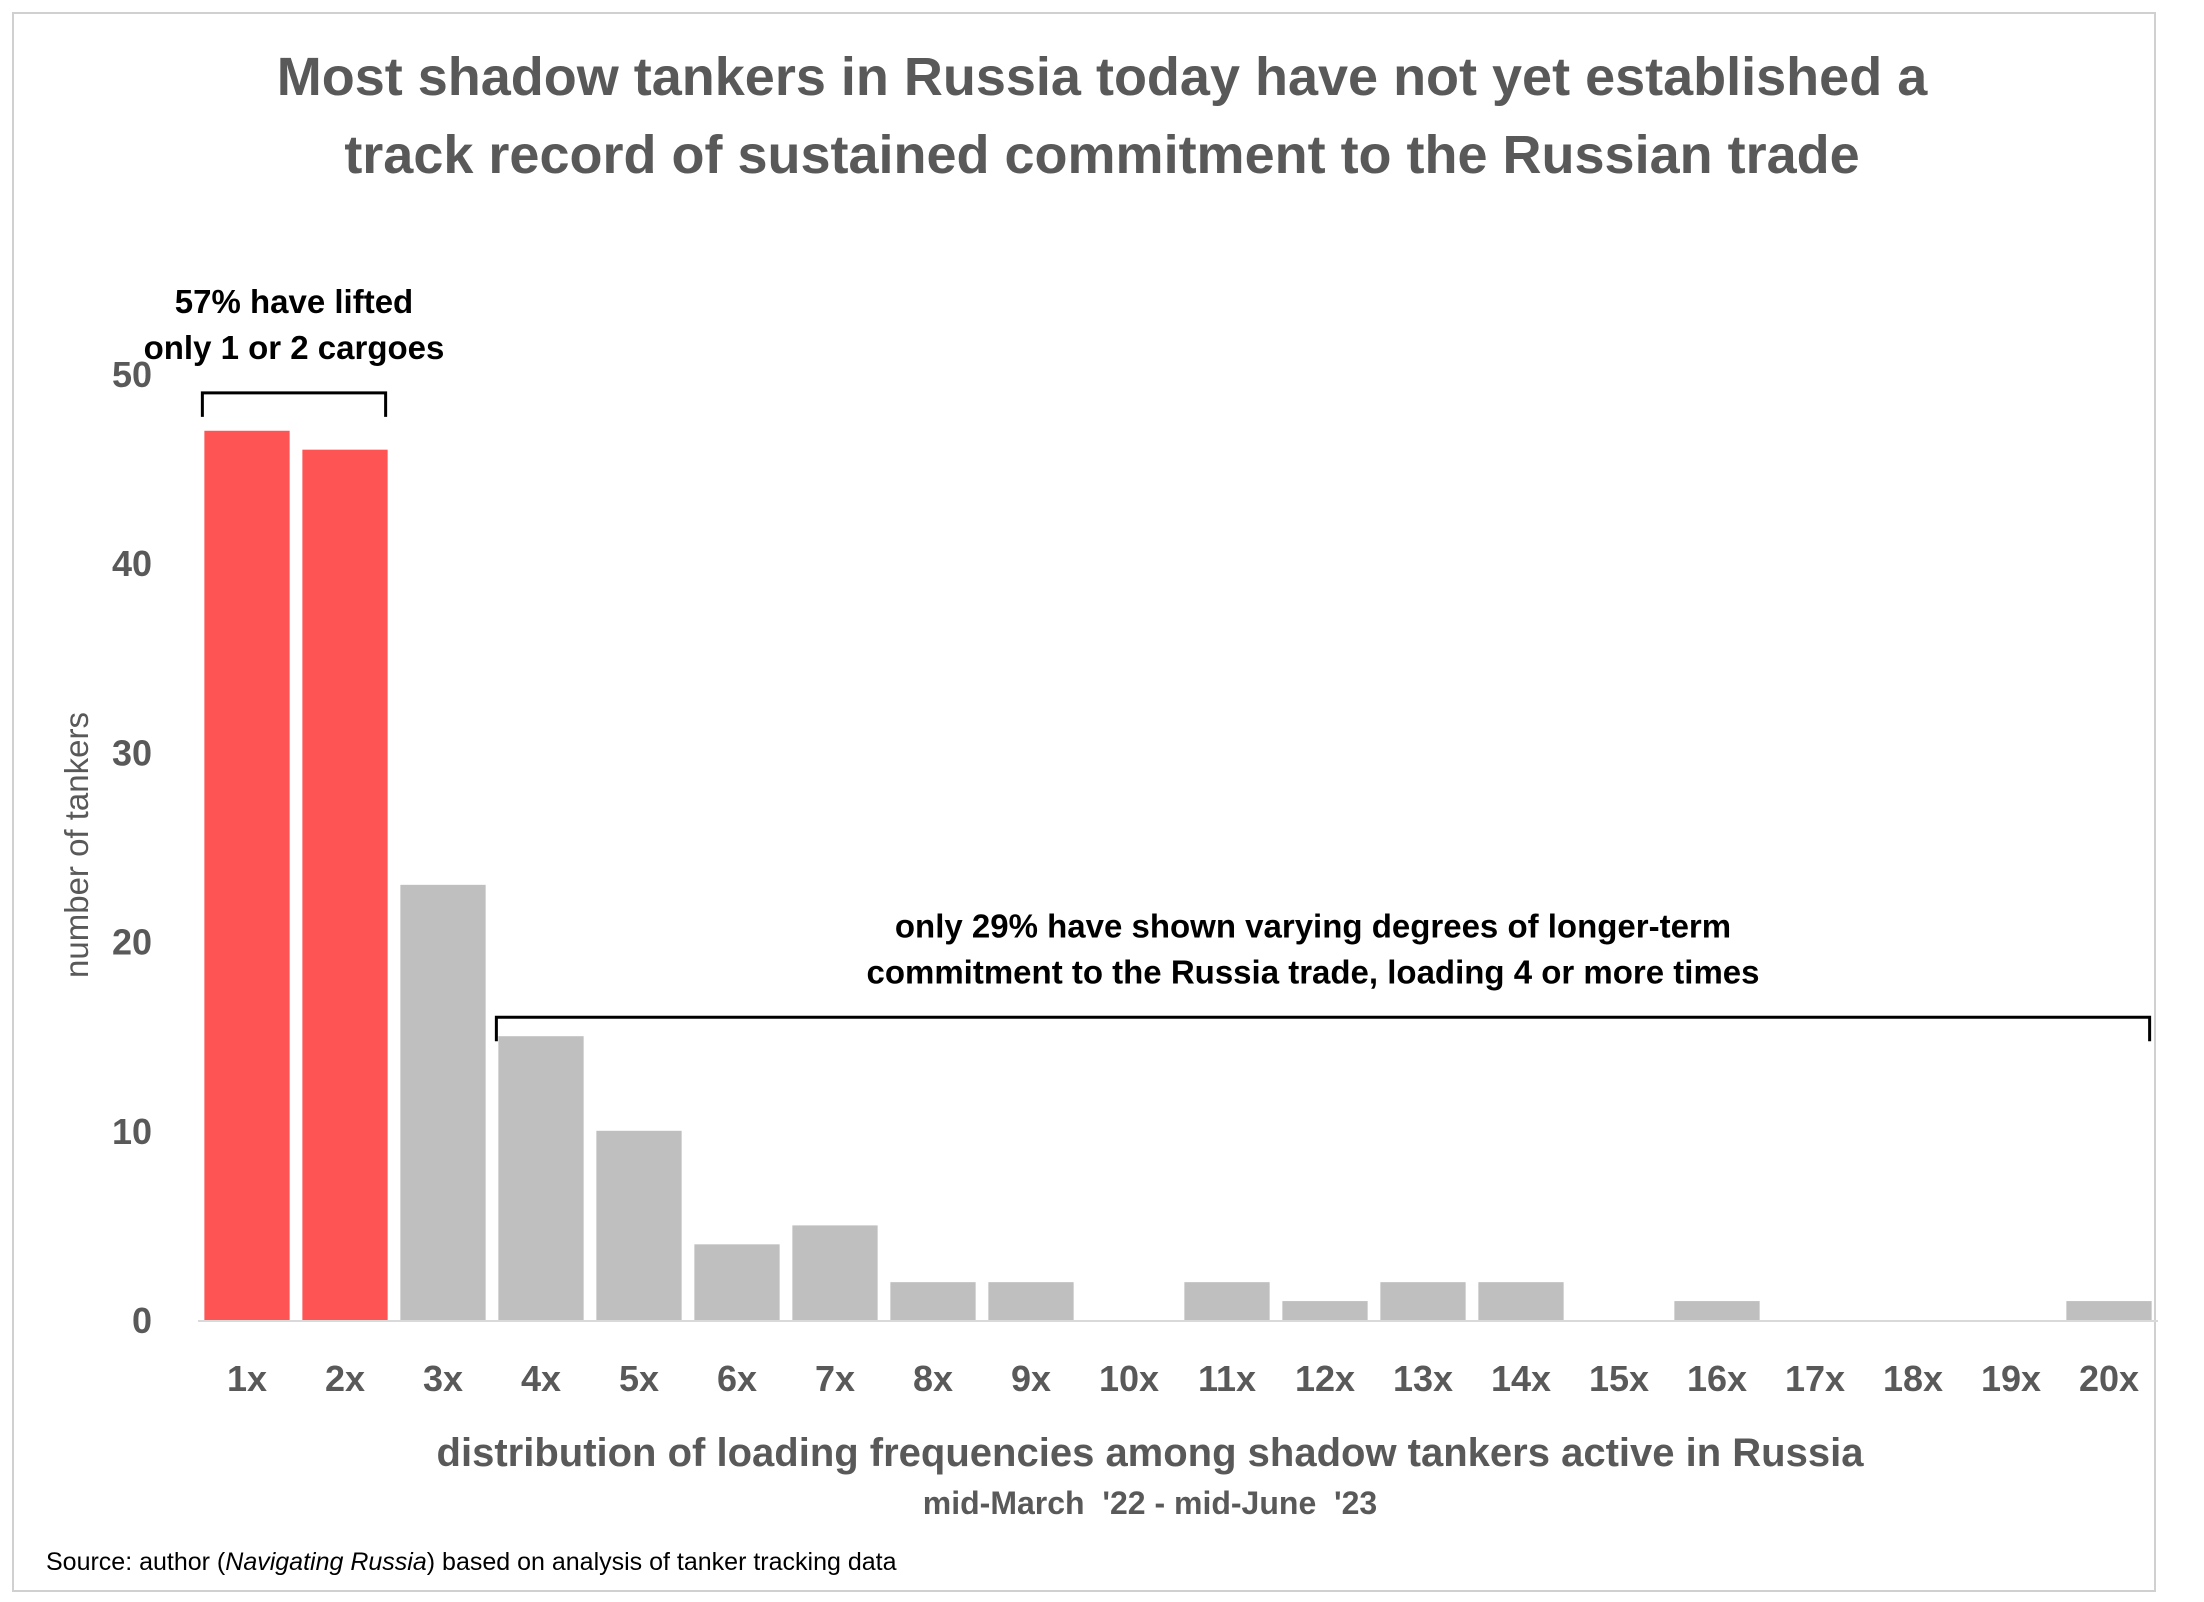  Describe the element at coordinates (142, 1320) in the screenshot. I see `y-tick-label-0: 0` at that location.